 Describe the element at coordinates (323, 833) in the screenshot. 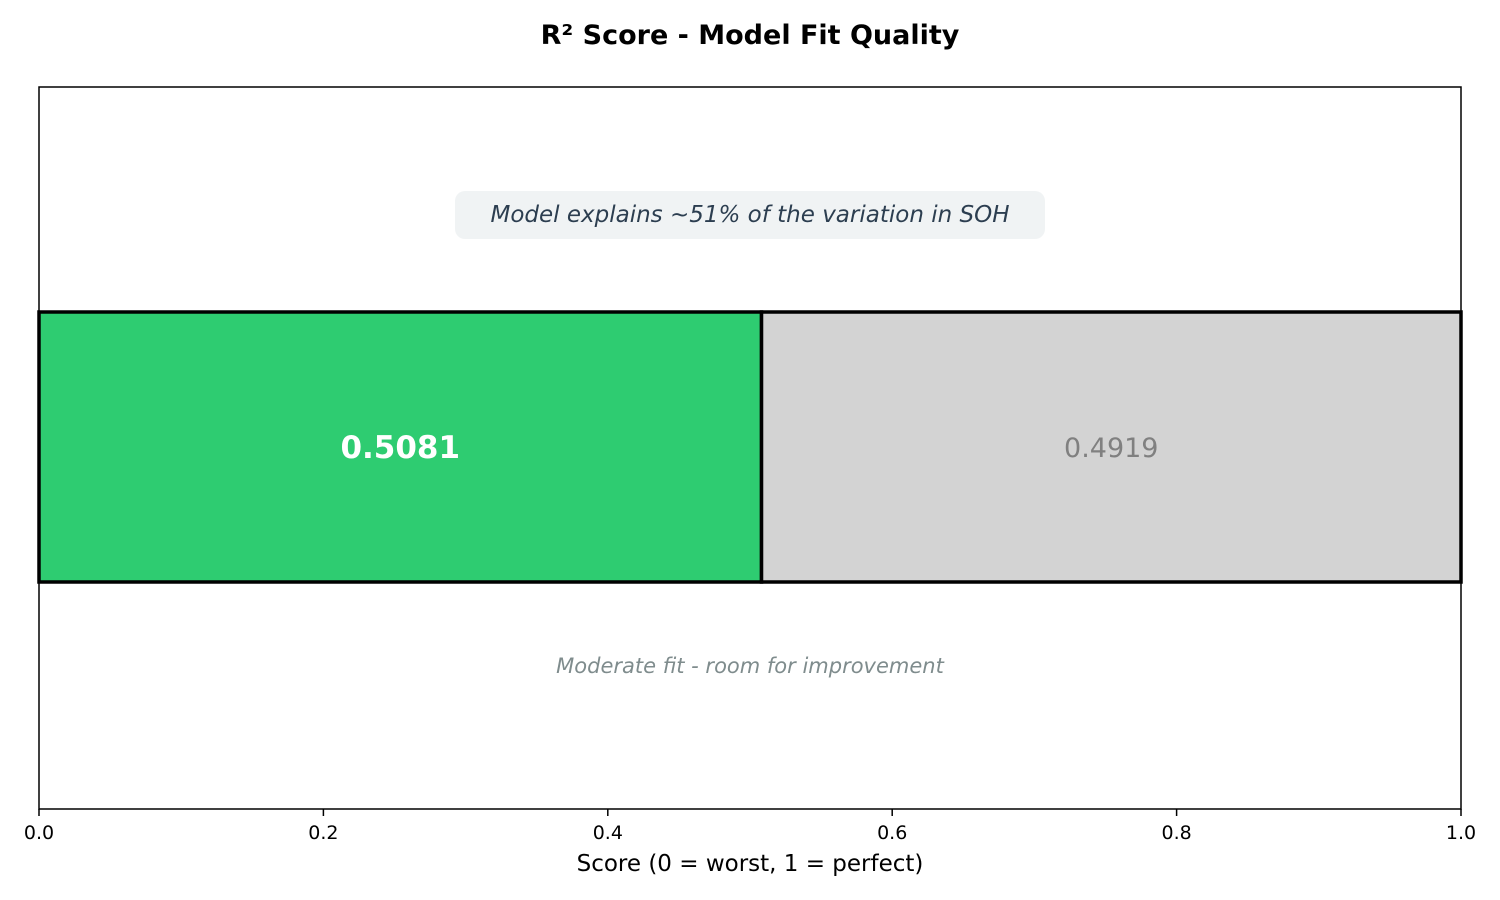

I see `x-tick-label: 0.2` at that location.